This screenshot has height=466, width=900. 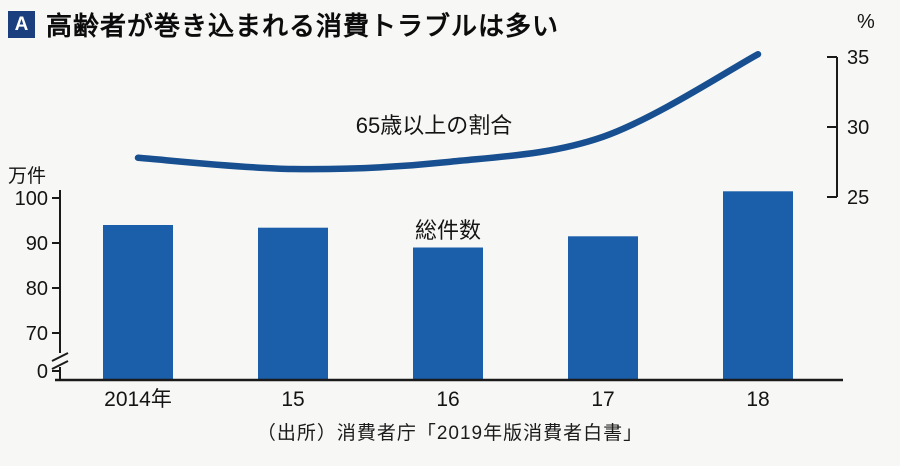 I want to click on bar-2014年, so click(x=138, y=302).